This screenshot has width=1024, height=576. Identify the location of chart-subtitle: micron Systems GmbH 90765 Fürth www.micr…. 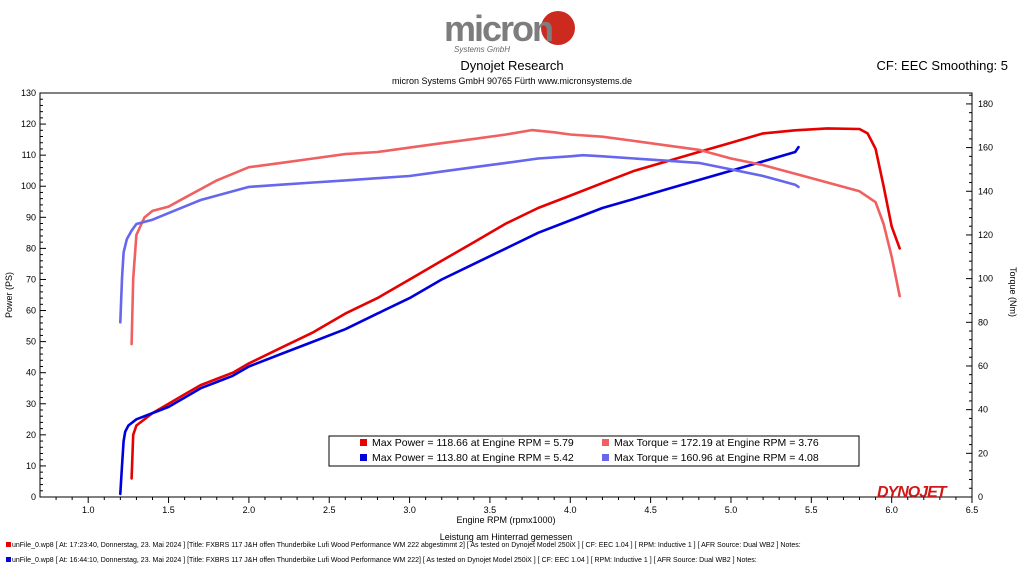
(512, 81).